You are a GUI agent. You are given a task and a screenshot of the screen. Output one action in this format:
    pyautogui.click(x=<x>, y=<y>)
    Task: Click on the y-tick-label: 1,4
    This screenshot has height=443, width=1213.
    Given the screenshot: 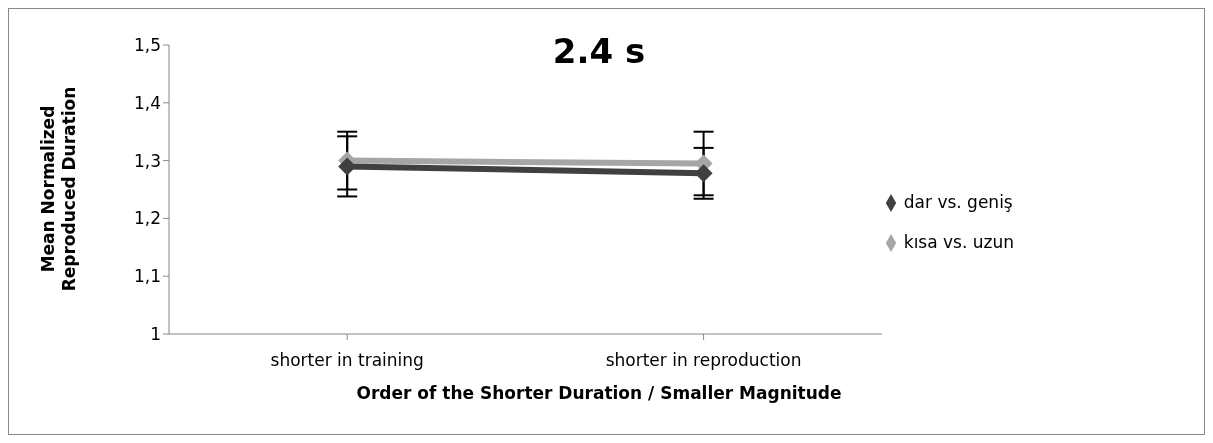 What is the action you would take?
    pyautogui.click(x=147, y=102)
    